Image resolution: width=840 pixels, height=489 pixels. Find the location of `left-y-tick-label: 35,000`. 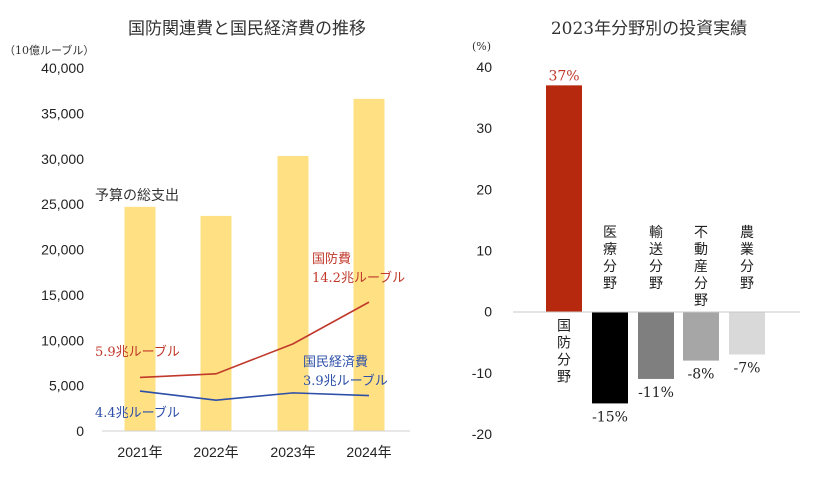

left-y-tick-label: 35,000 is located at coordinates (62, 113).